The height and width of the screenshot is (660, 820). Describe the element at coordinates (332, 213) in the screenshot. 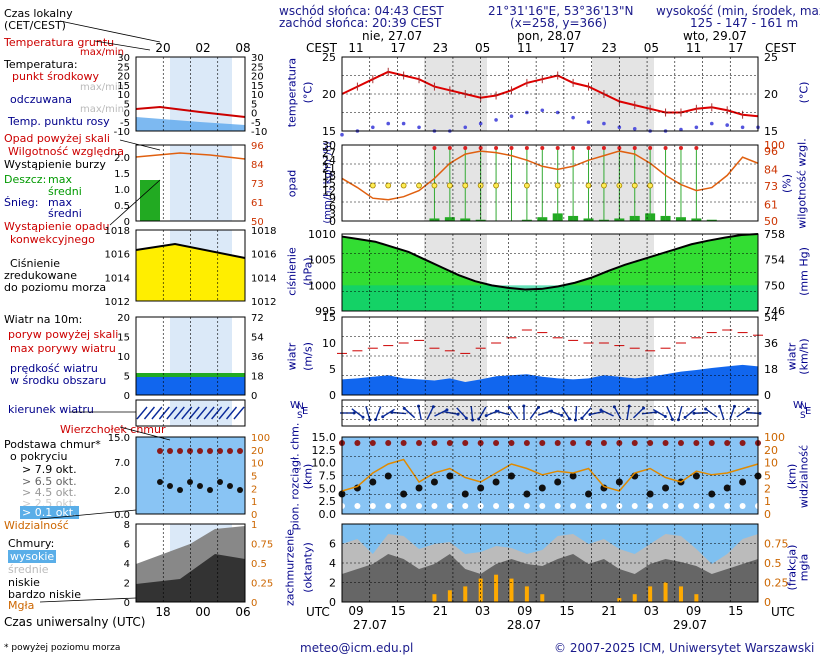

I see `precip-tick: 3` at that location.